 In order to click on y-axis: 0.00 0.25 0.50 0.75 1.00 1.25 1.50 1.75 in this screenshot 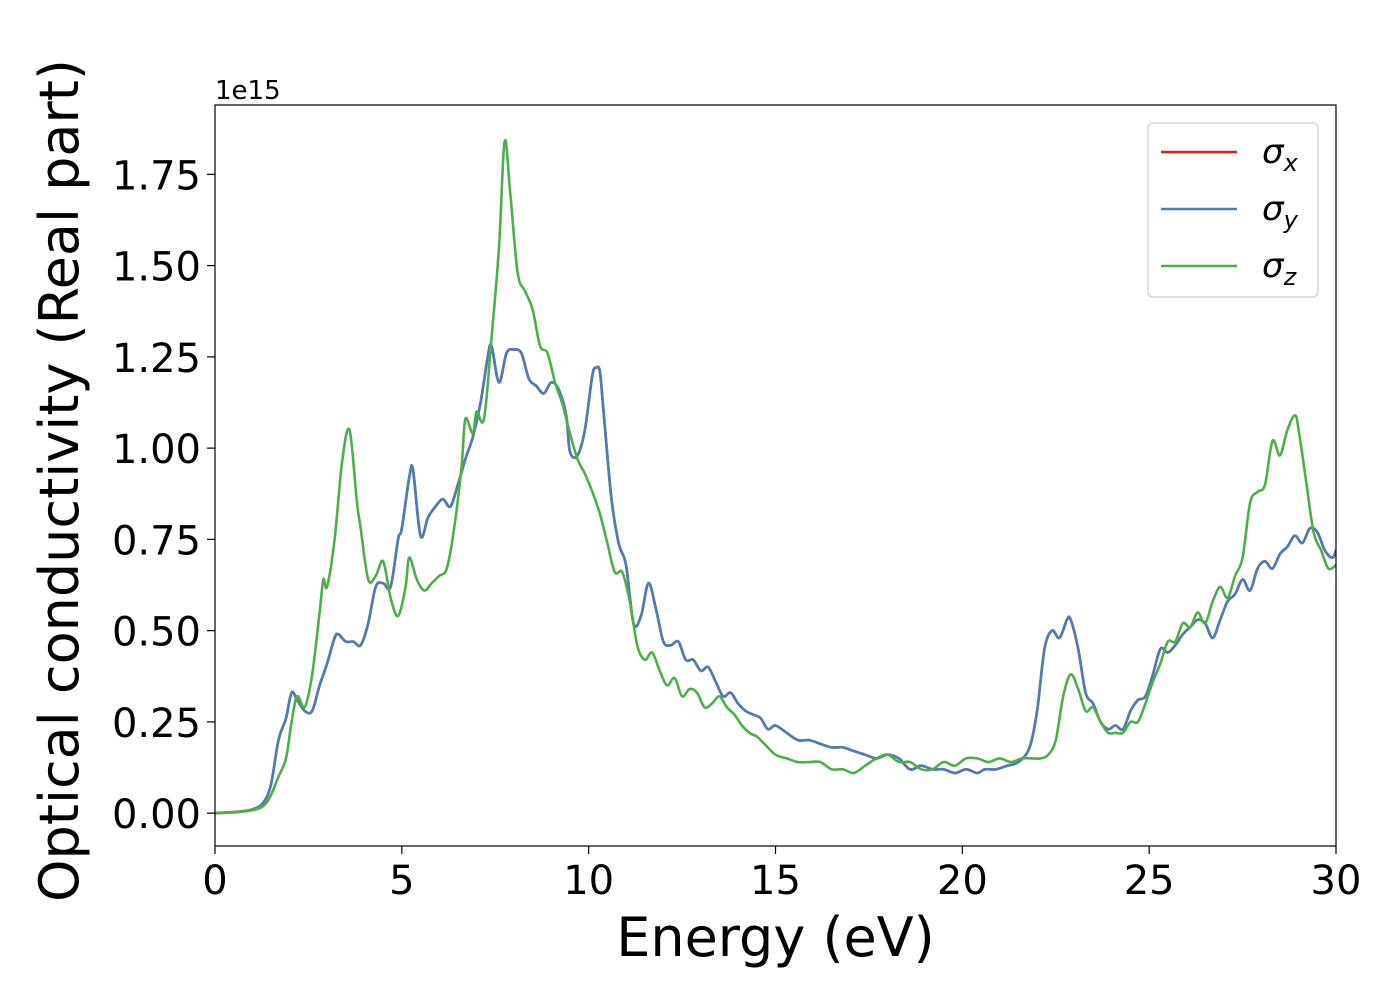, I will do `click(163, 495)`.